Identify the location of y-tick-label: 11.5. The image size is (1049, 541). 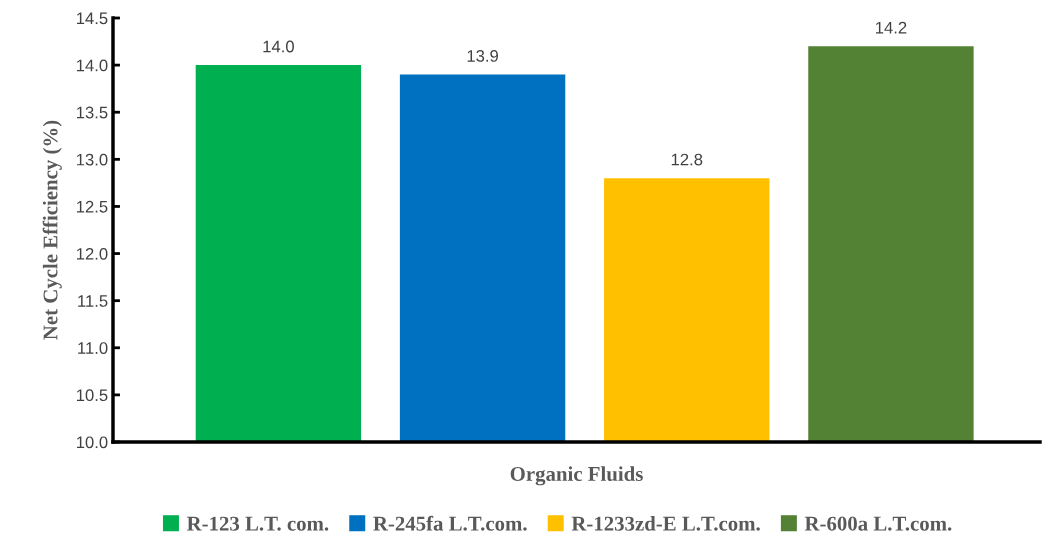
(93, 301).